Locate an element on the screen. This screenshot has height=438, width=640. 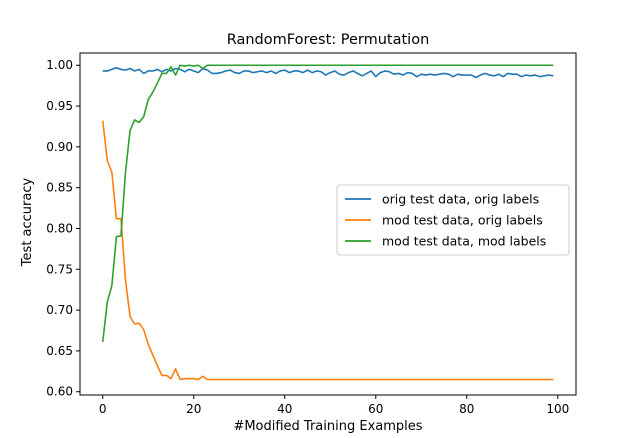
chart-title: RandomForest: Permutation is located at coordinates (328, 40).